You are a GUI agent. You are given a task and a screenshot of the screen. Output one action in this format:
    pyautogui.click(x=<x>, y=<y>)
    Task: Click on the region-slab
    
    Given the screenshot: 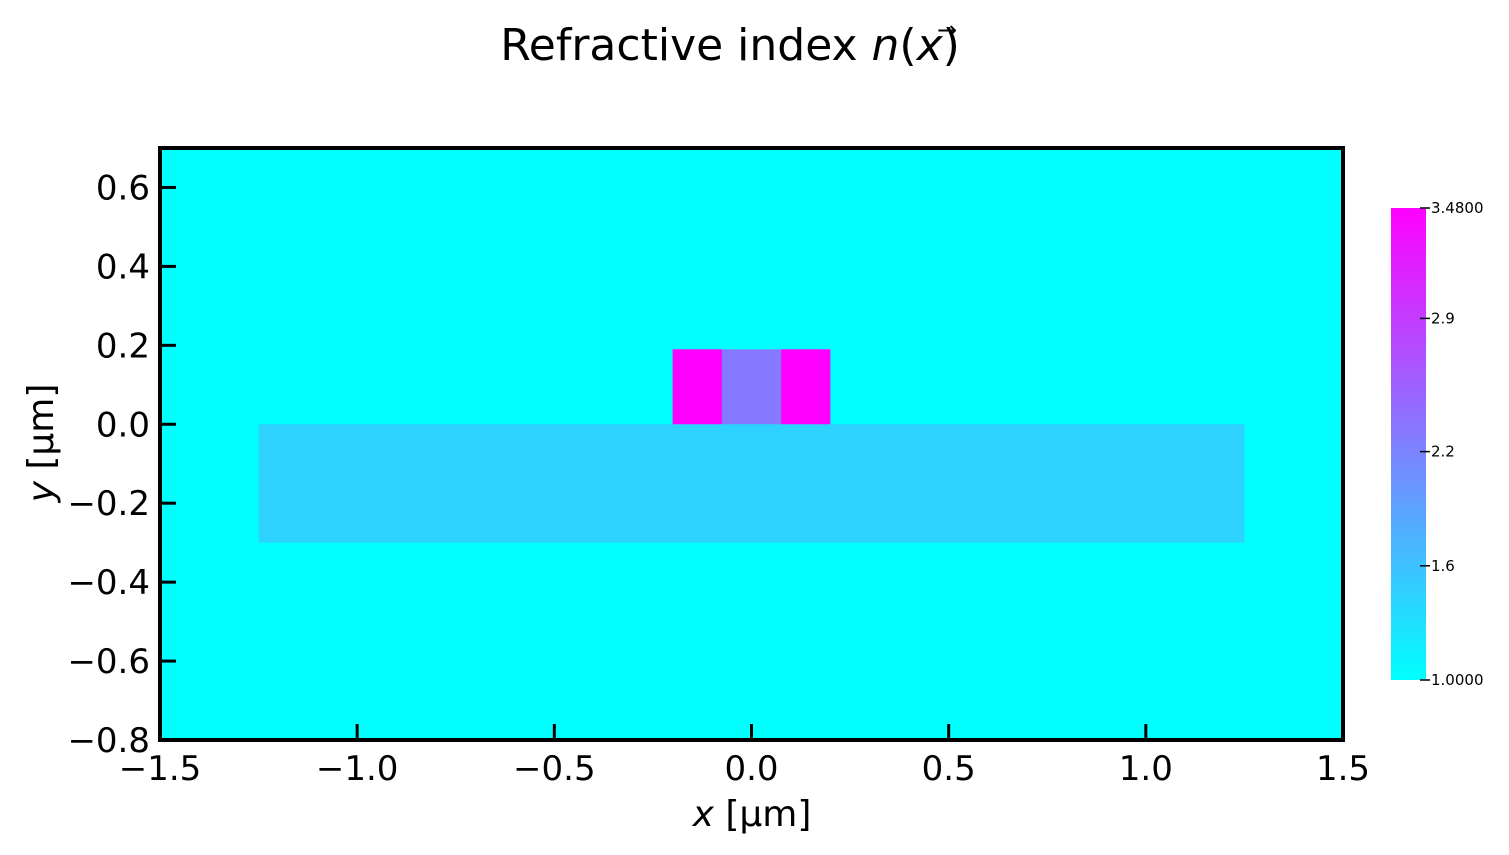 What is the action you would take?
    pyautogui.click(x=751, y=483)
    